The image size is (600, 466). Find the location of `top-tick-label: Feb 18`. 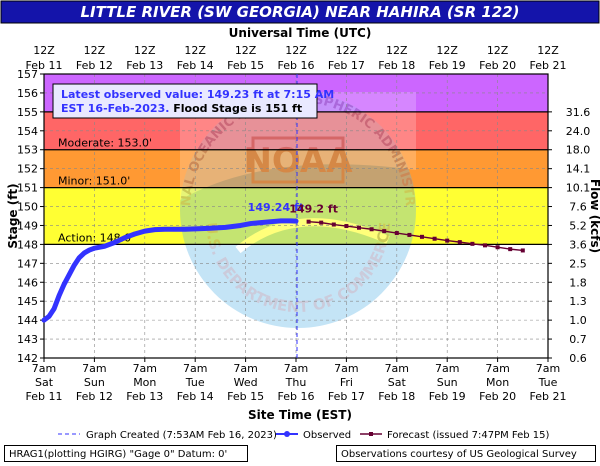

top-tick-label: Feb 18 is located at coordinates (396, 65).